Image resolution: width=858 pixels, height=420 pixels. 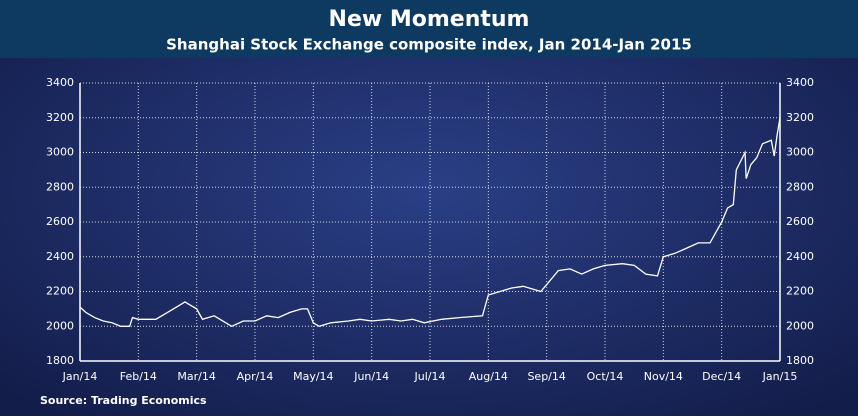 What do you see at coordinates (255, 376) in the screenshot?
I see `x-tick-label: Apr/14` at bounding box center [255, 376].